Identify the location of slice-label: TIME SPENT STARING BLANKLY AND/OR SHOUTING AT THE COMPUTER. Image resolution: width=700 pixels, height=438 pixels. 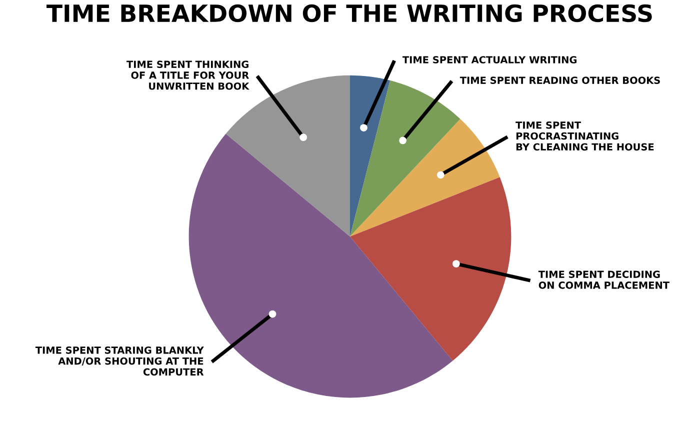
(119, 361).